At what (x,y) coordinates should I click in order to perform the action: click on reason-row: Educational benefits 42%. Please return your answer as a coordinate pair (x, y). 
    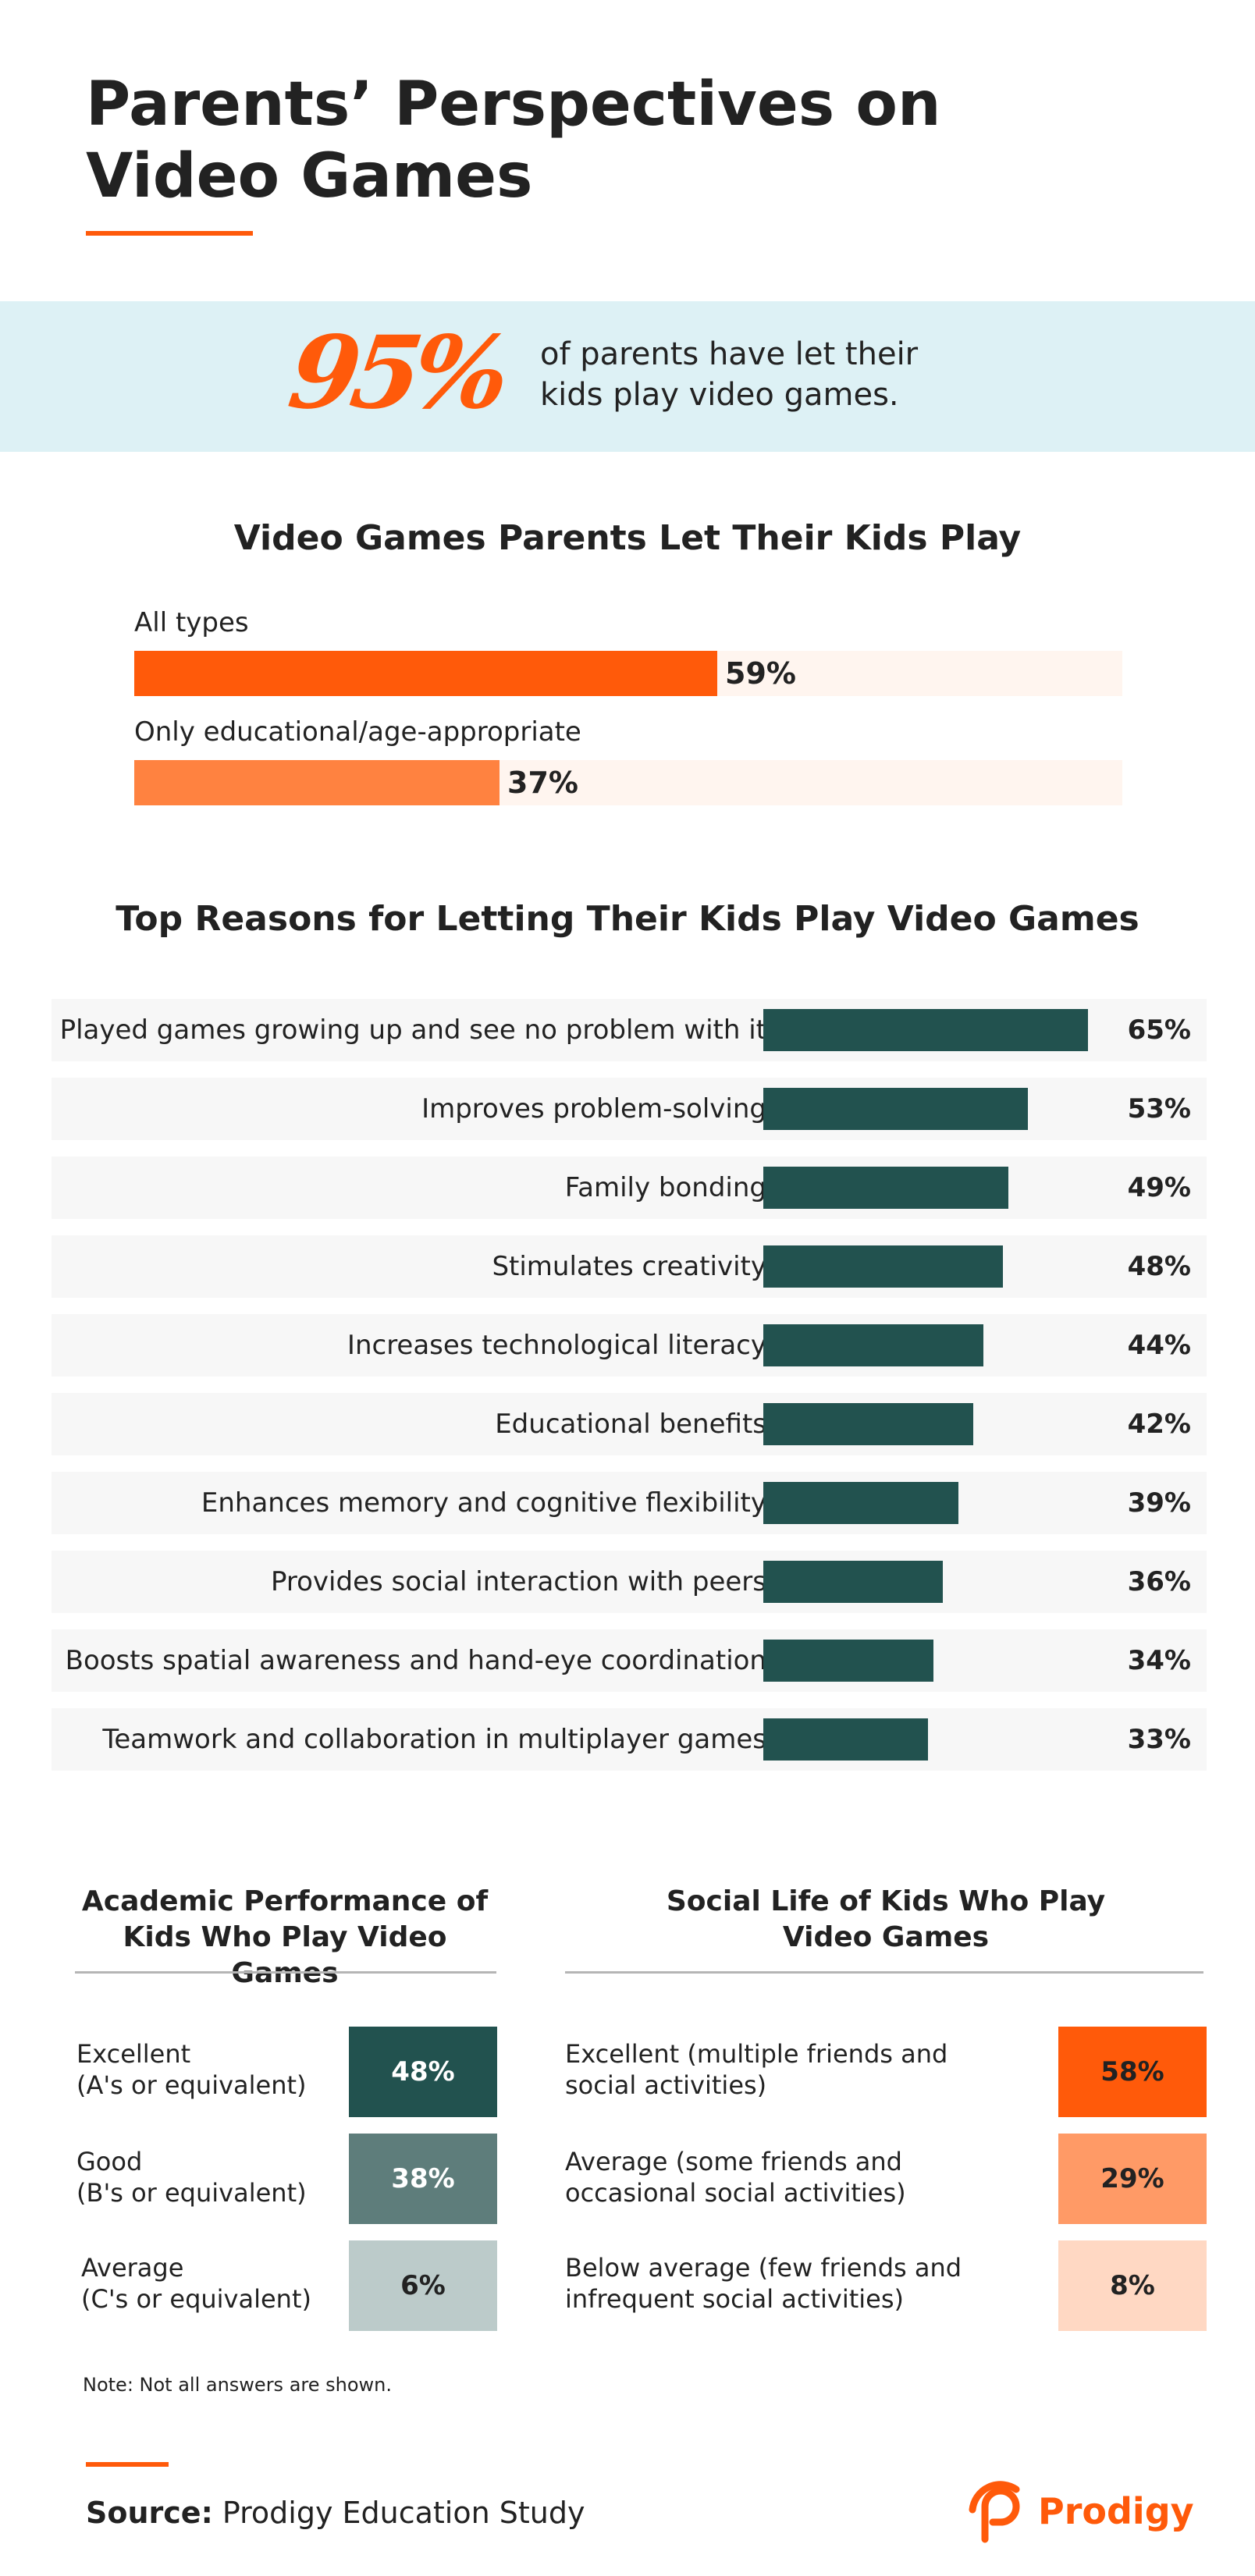
    Looking at the image, I should click on (629, 1424).